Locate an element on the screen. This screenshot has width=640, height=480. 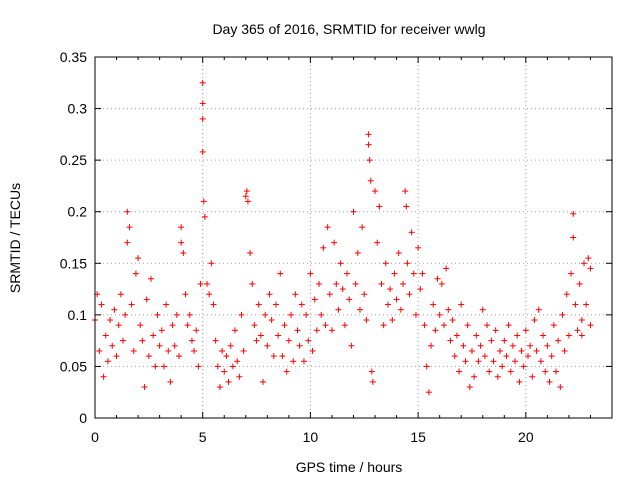
x-tick-label: 20 is located at coordinates (526, 437).